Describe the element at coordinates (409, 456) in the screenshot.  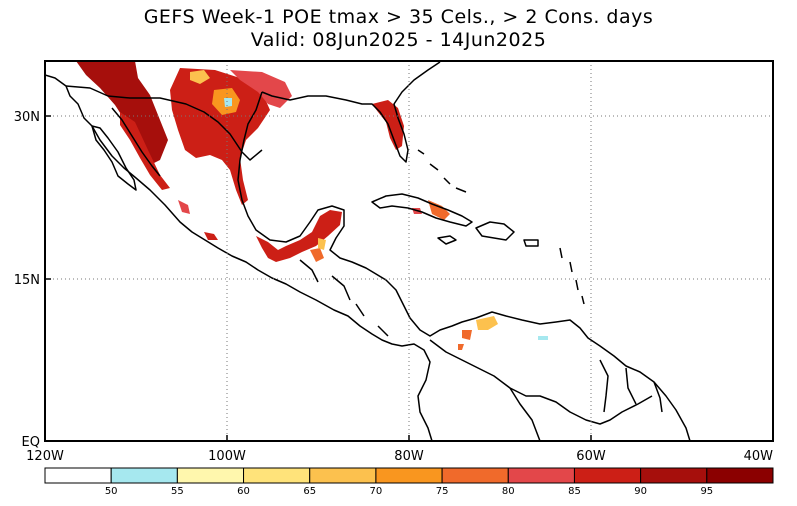
I see `lon-label-80w: 80W` at that location.